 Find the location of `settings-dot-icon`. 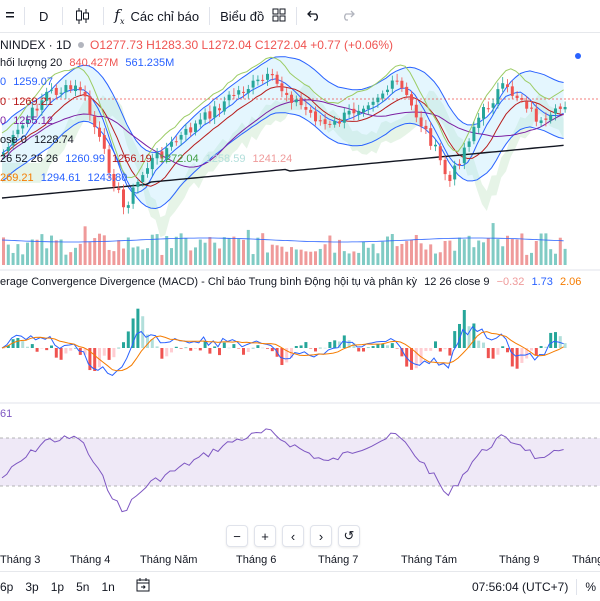

settings-dot-icon is located at coordinates (578, 56).